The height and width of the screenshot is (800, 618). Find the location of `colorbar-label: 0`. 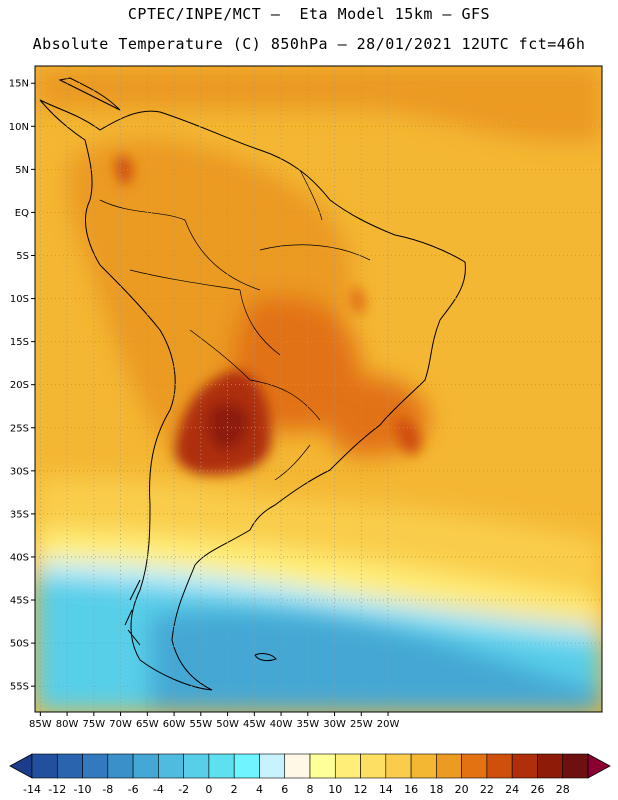

colorbar-label: 0 is located at coordinates (208, 789).